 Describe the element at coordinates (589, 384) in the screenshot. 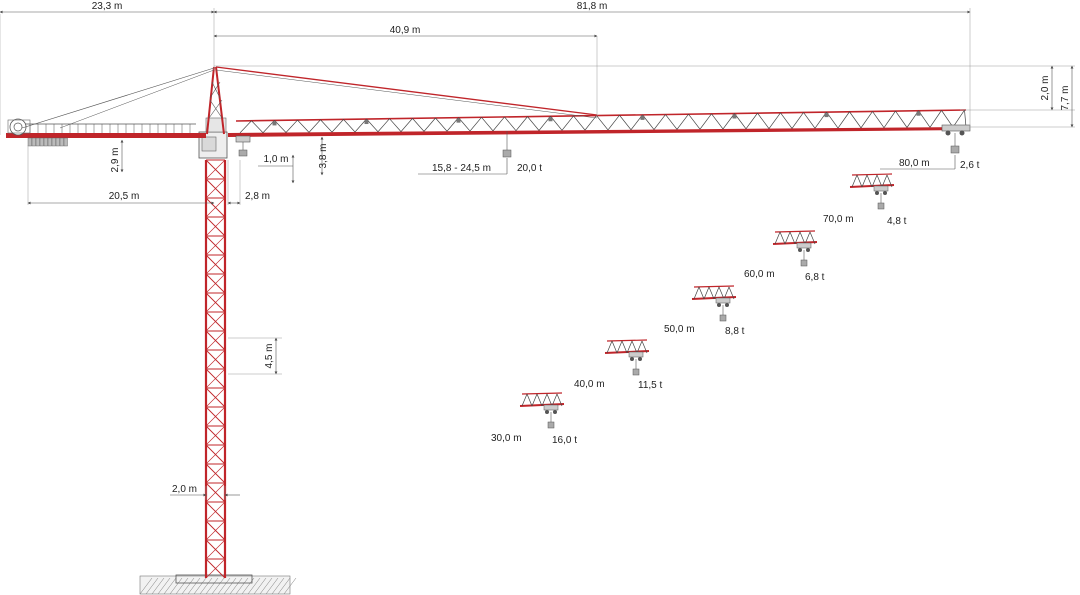

I see `load-radius-label: 40,0 m` at that location.